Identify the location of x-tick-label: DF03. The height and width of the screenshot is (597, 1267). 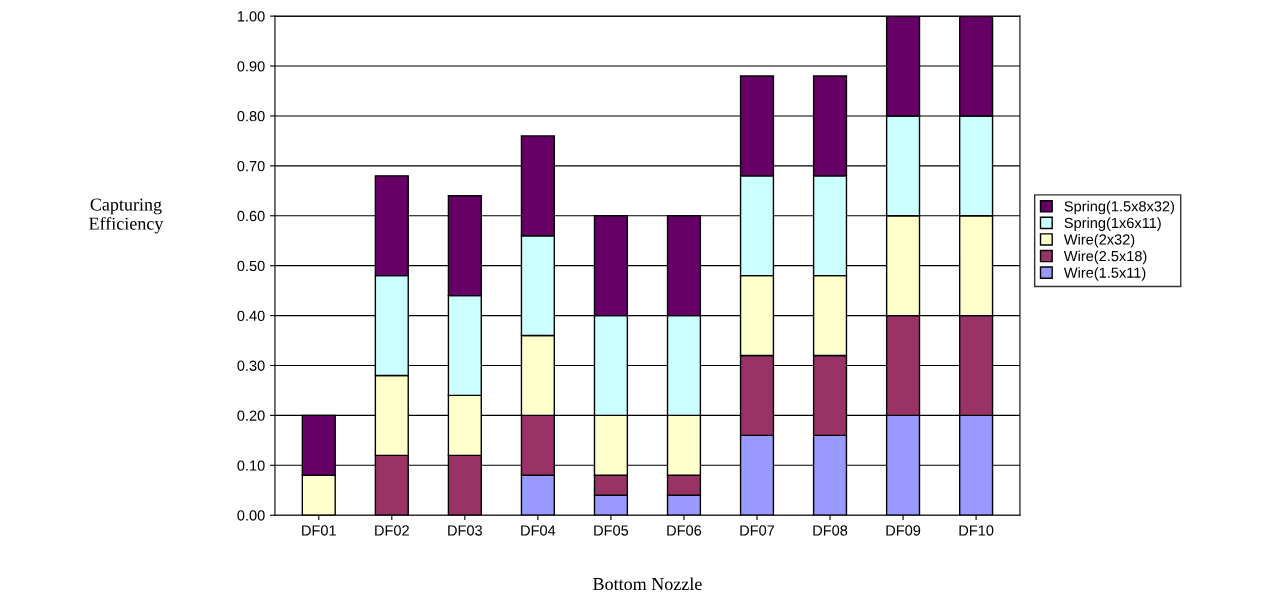
(465, 530).